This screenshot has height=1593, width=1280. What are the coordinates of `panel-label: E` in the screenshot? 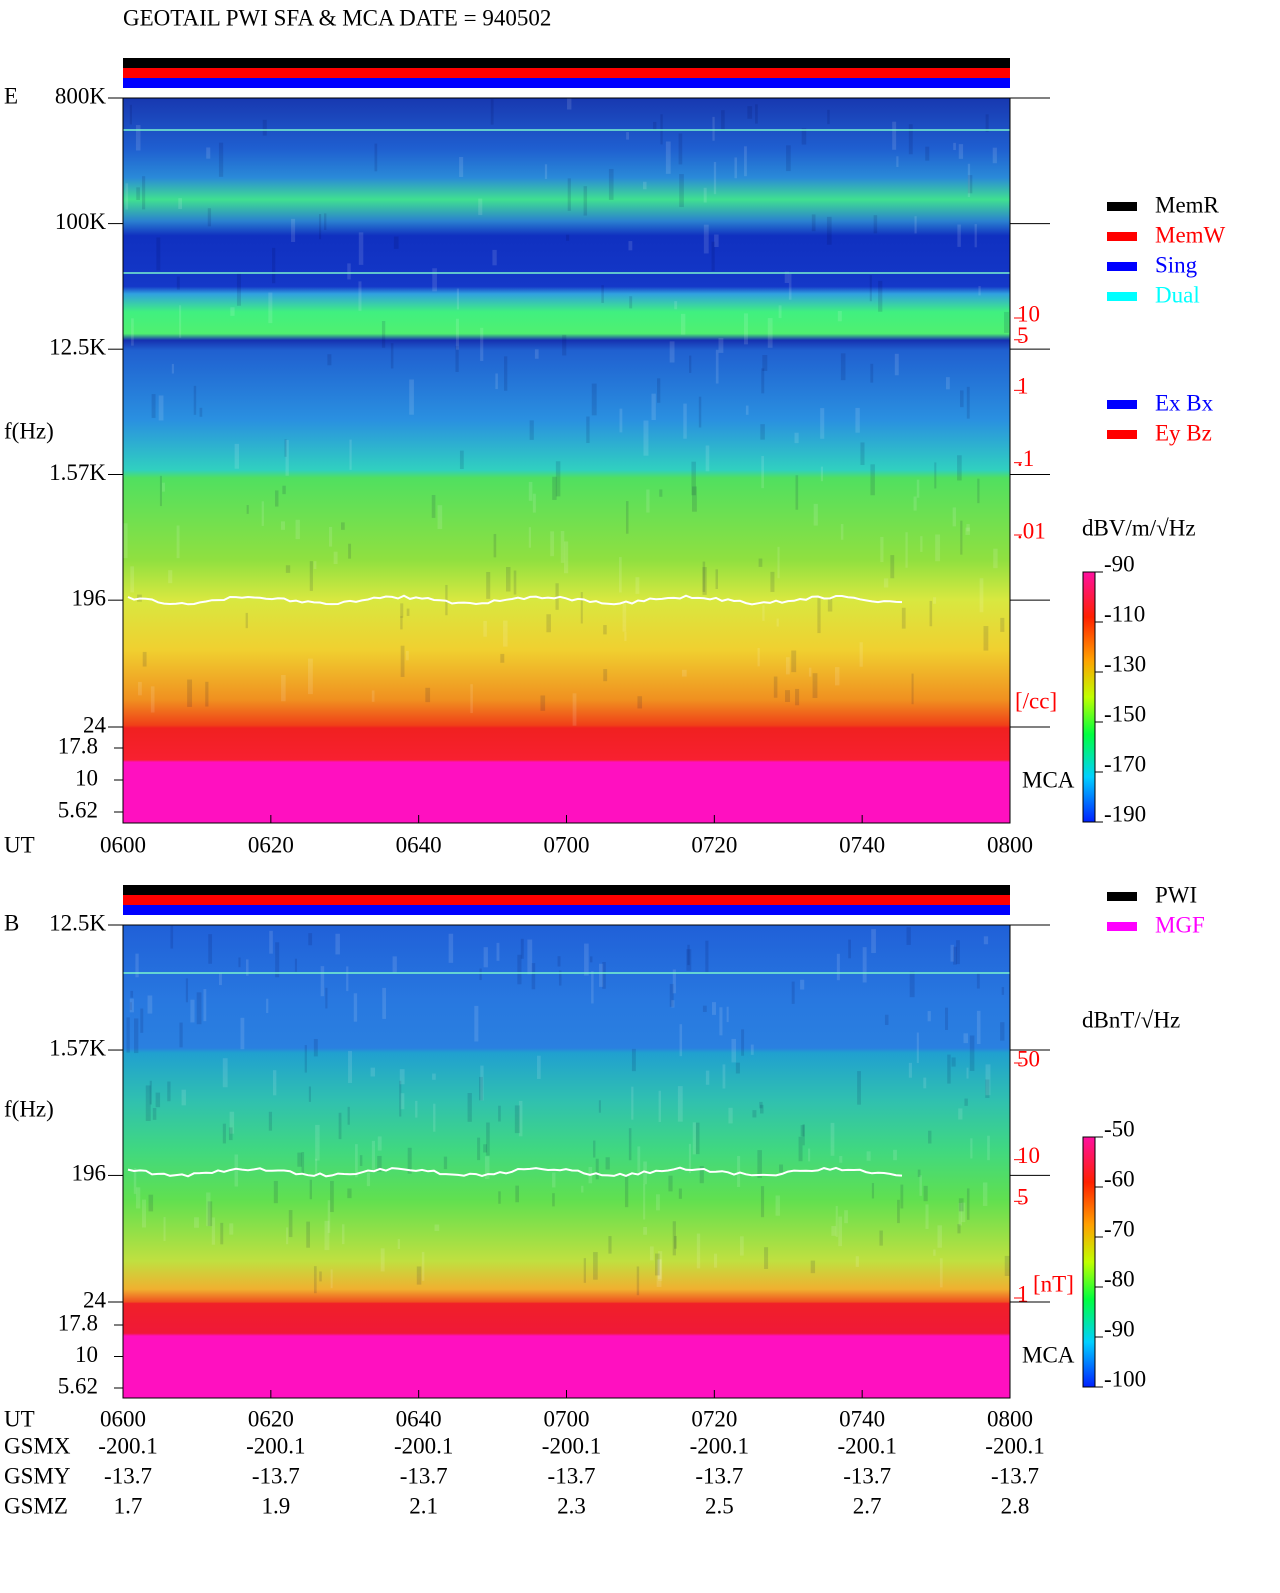 It's located at (11, 95).